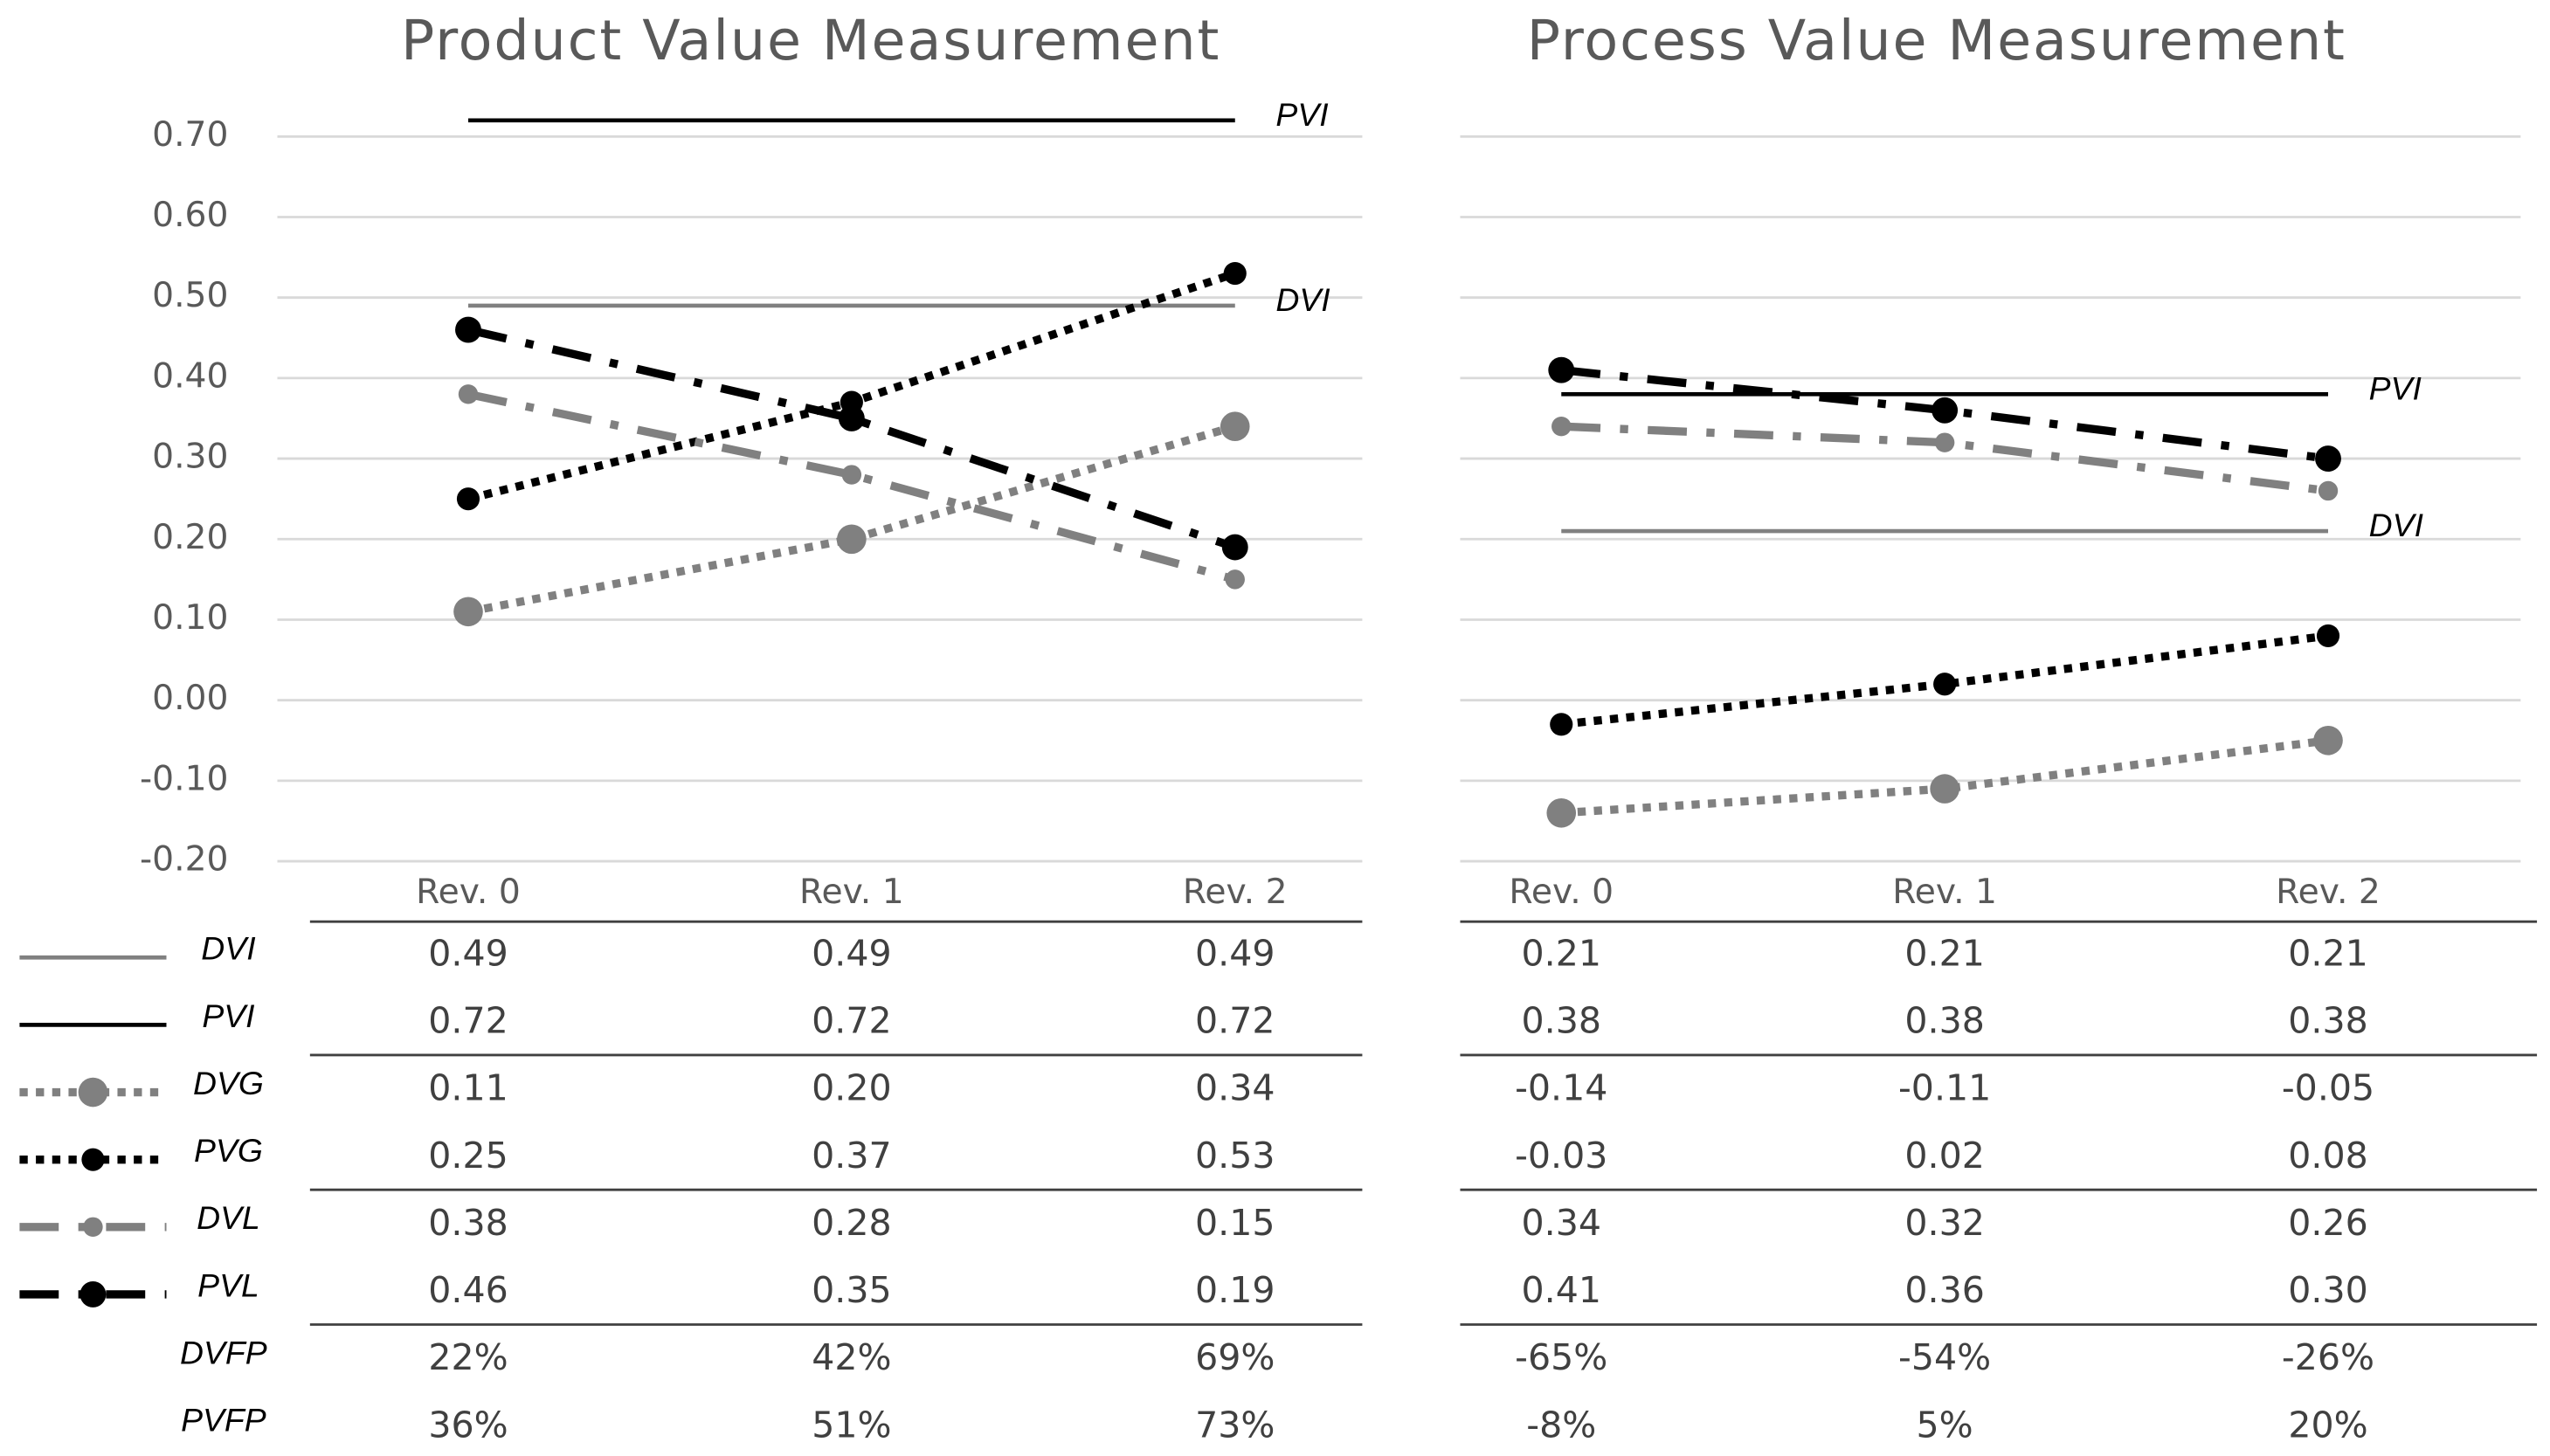  Describe the element at coordinates (228, 1217) in the screenshot. I see `legend-label: DVL` at that location.